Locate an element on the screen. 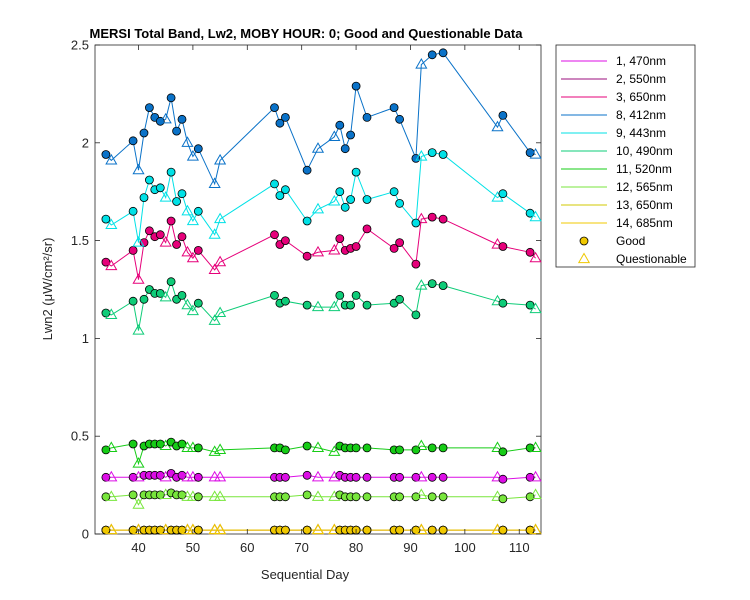 This screenshot has height=600, width=750. legend-item: 10, 490nm is located at coordinates (617, 151).